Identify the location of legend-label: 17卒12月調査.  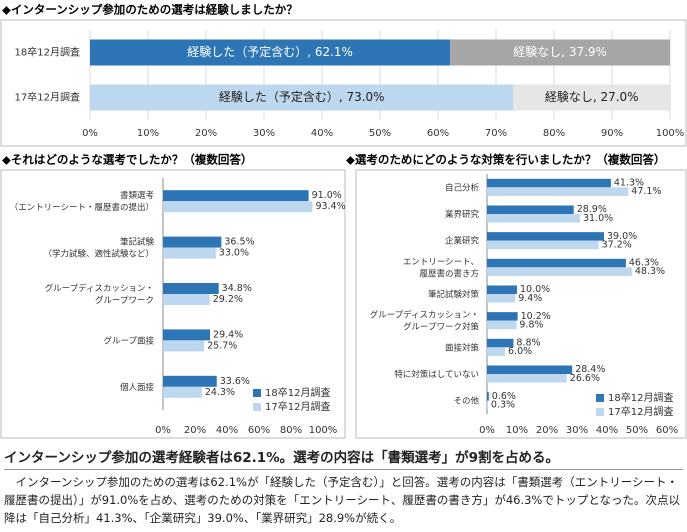
(640, 411).